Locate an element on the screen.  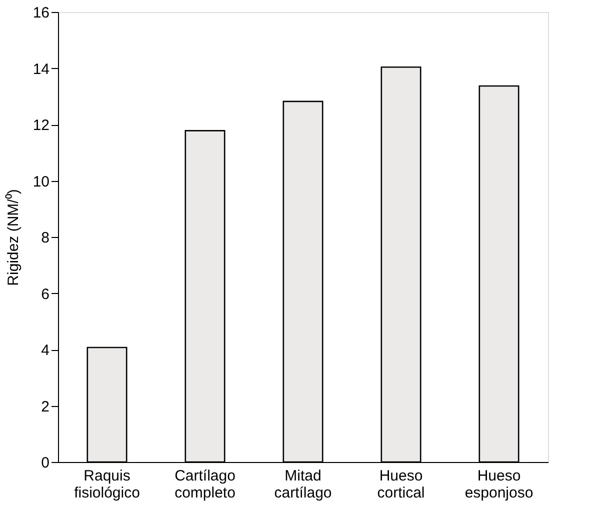
y-axis-title: Rigidez (NM/⁰) is located at coordinates (13, 237).